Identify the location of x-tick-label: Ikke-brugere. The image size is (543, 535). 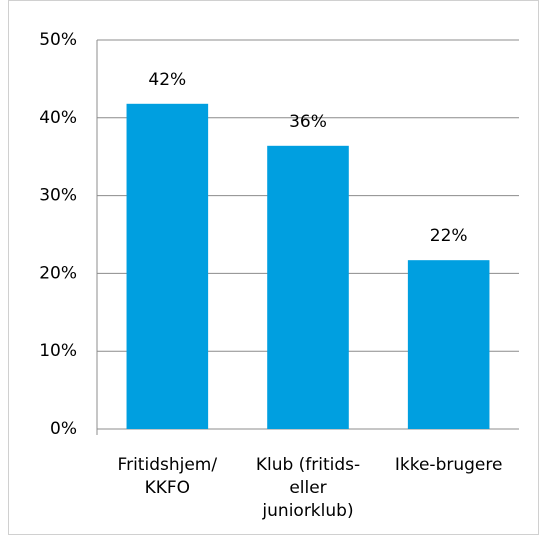
(449, 465).